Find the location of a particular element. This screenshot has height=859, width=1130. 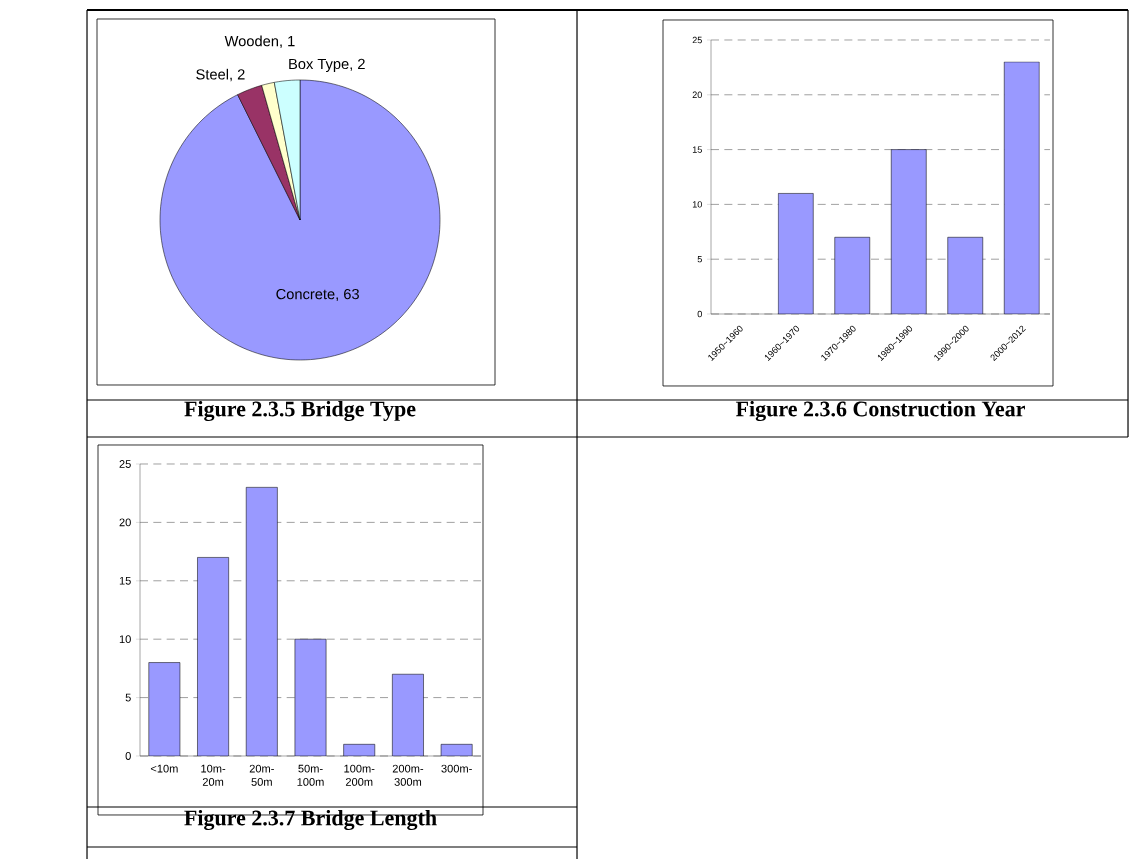

slice-label: Concrete is located at coordinates (305, 294).